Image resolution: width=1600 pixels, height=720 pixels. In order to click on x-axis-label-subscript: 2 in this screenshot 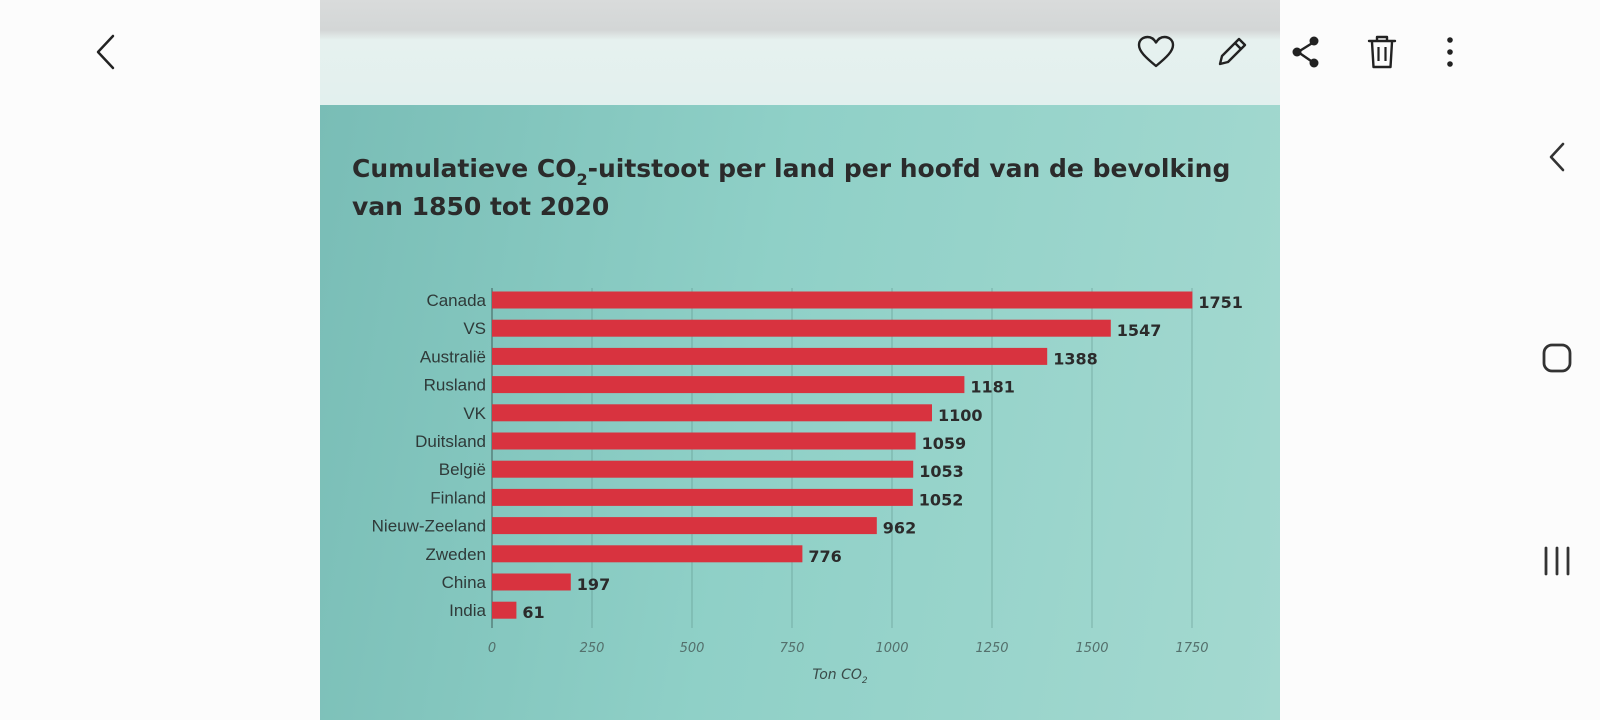, I will do `click(865, 681)`.